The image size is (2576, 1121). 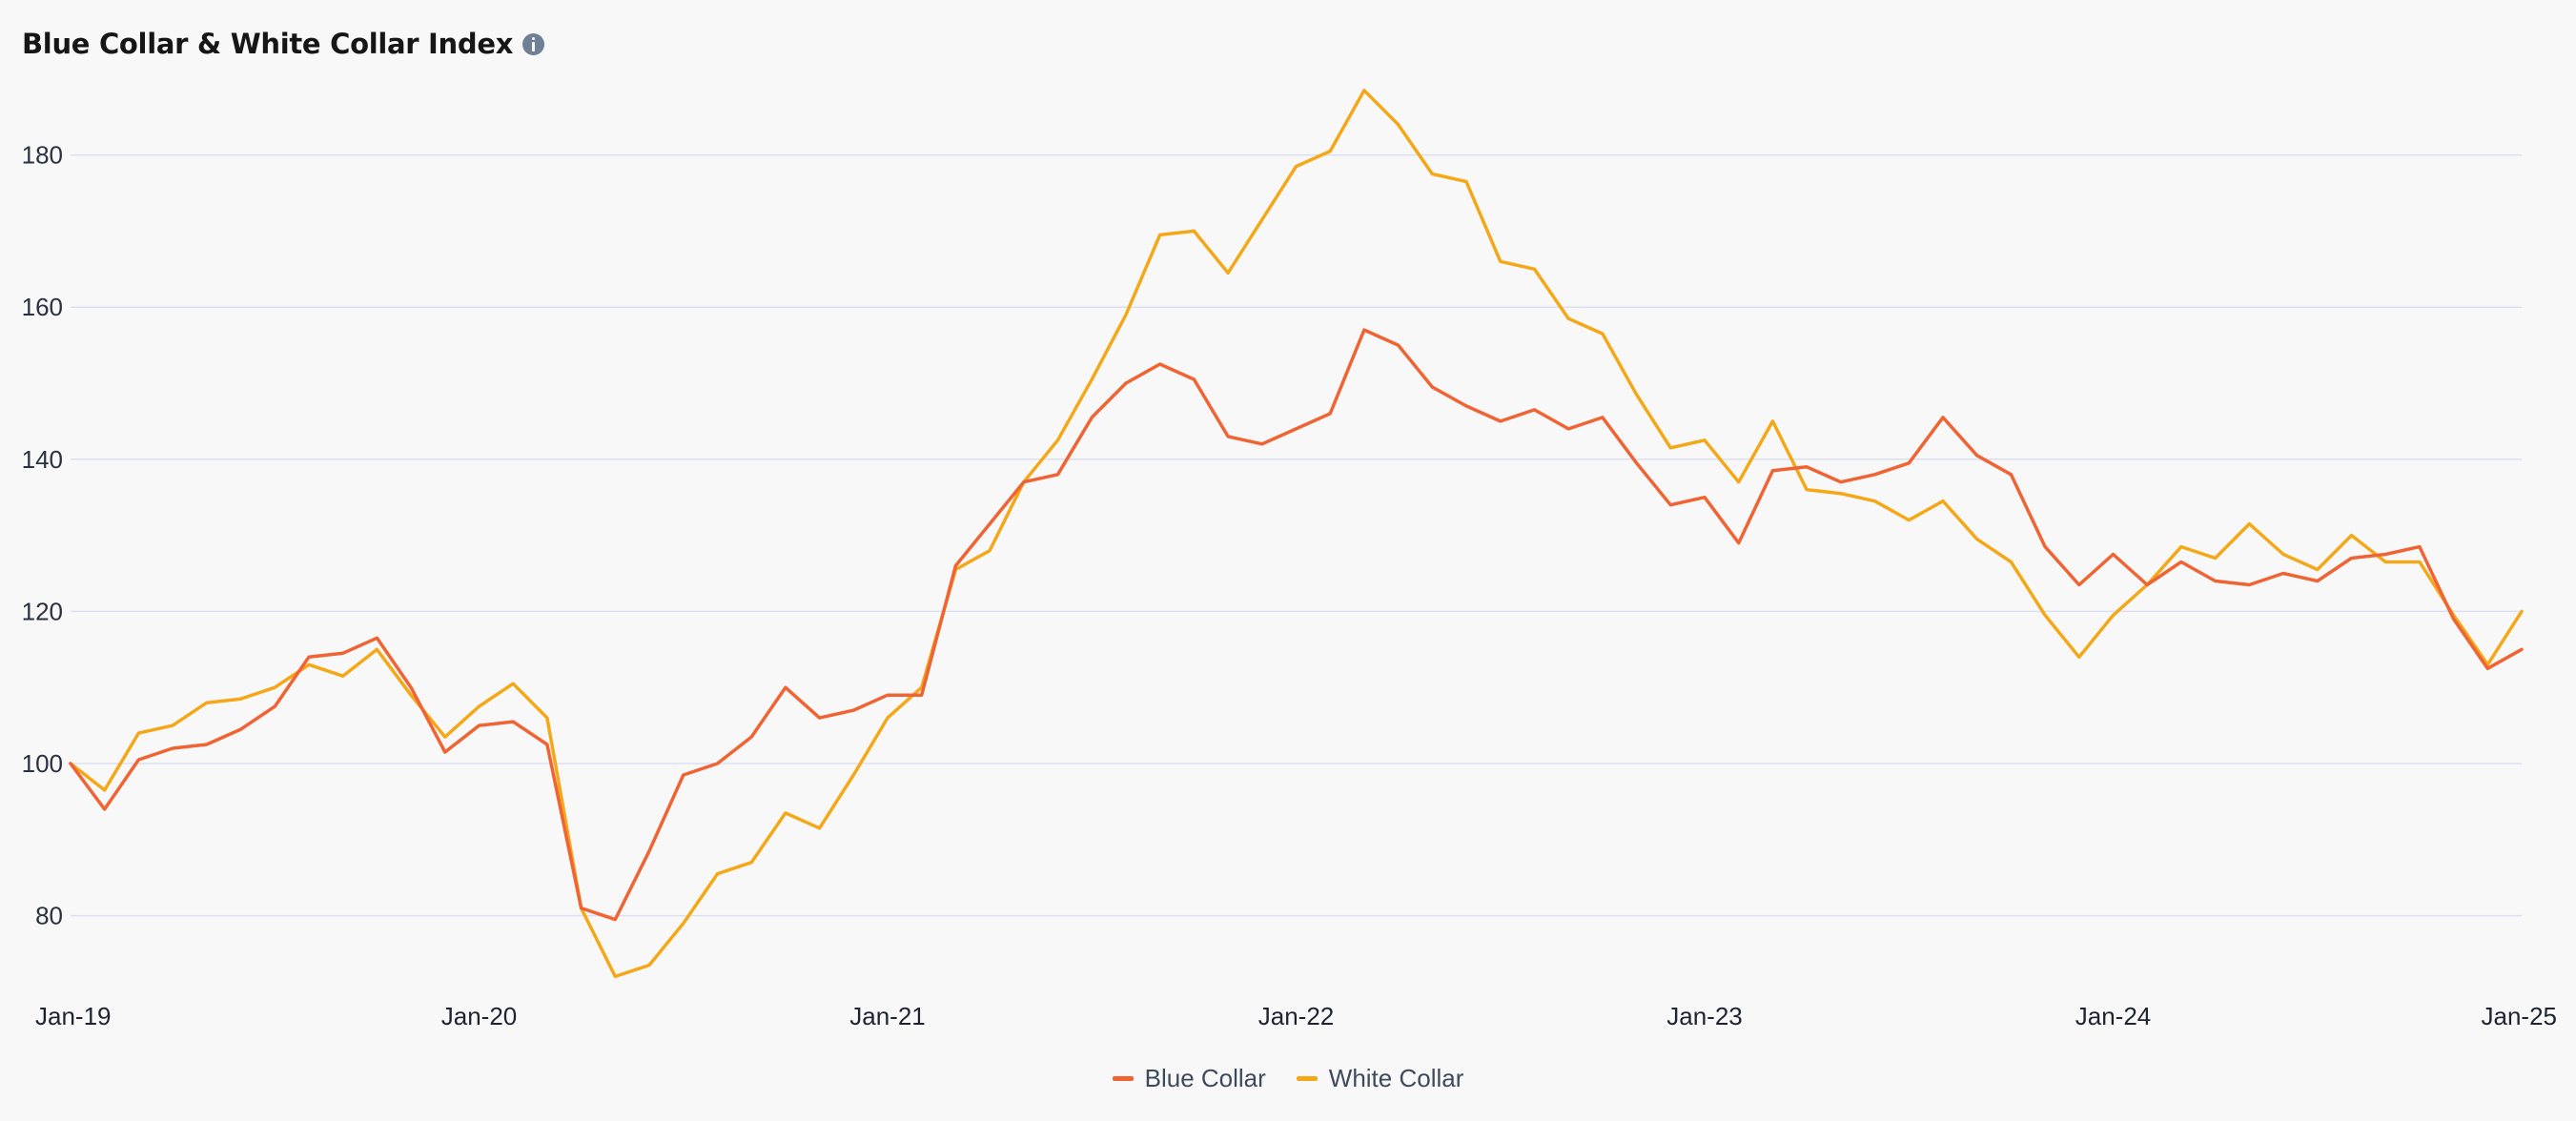 I want to click on legend-label-white-collar: White Collar, so click(x=1396, y=1078).